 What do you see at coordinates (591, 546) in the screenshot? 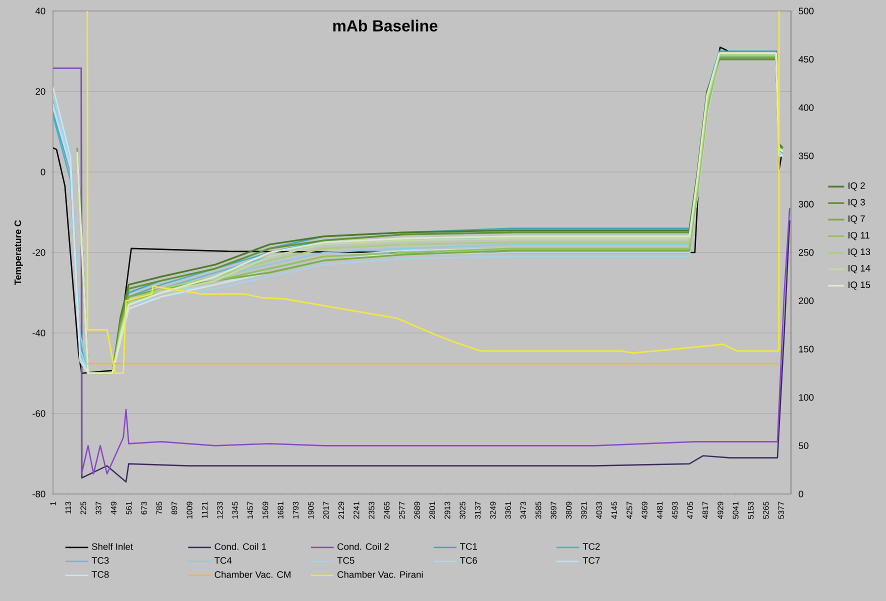
I see `legend-label: TC2` at bounding box center [591, 546].